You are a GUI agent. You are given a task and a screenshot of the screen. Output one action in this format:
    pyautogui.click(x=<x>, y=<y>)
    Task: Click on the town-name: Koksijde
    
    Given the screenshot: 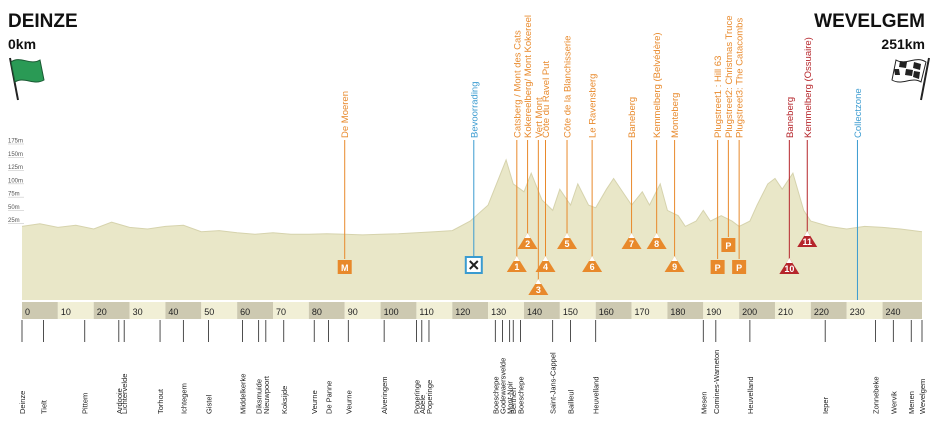 What is the action you would take?
    pyautogui.click(x=284, y=400)
    